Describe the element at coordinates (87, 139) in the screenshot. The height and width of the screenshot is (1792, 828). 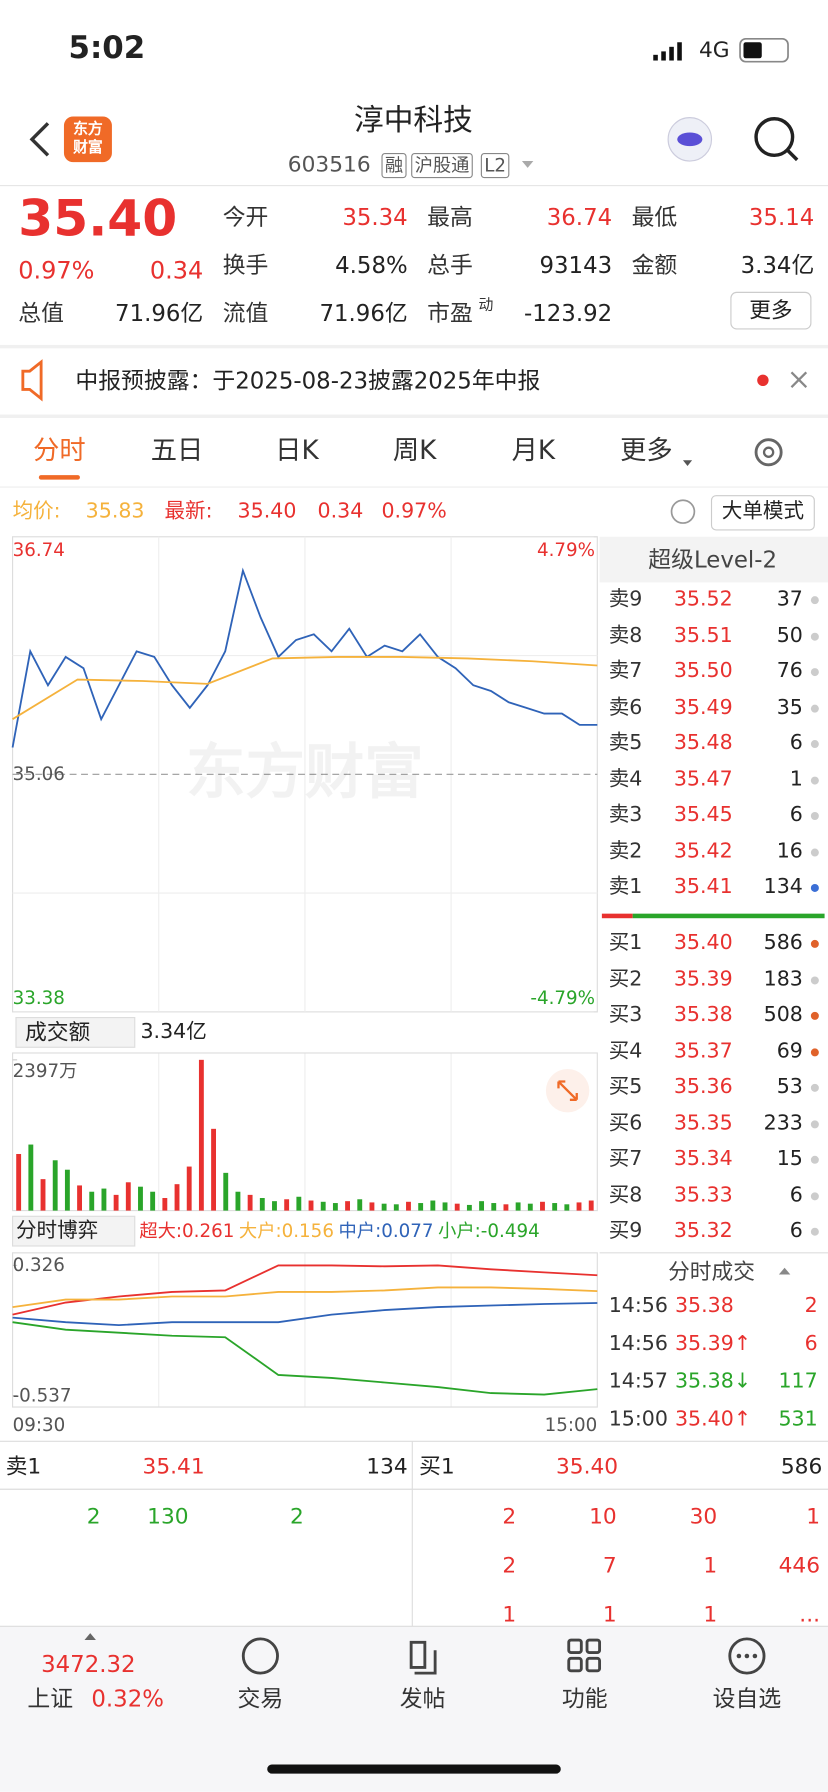
I see `logo` at that location.